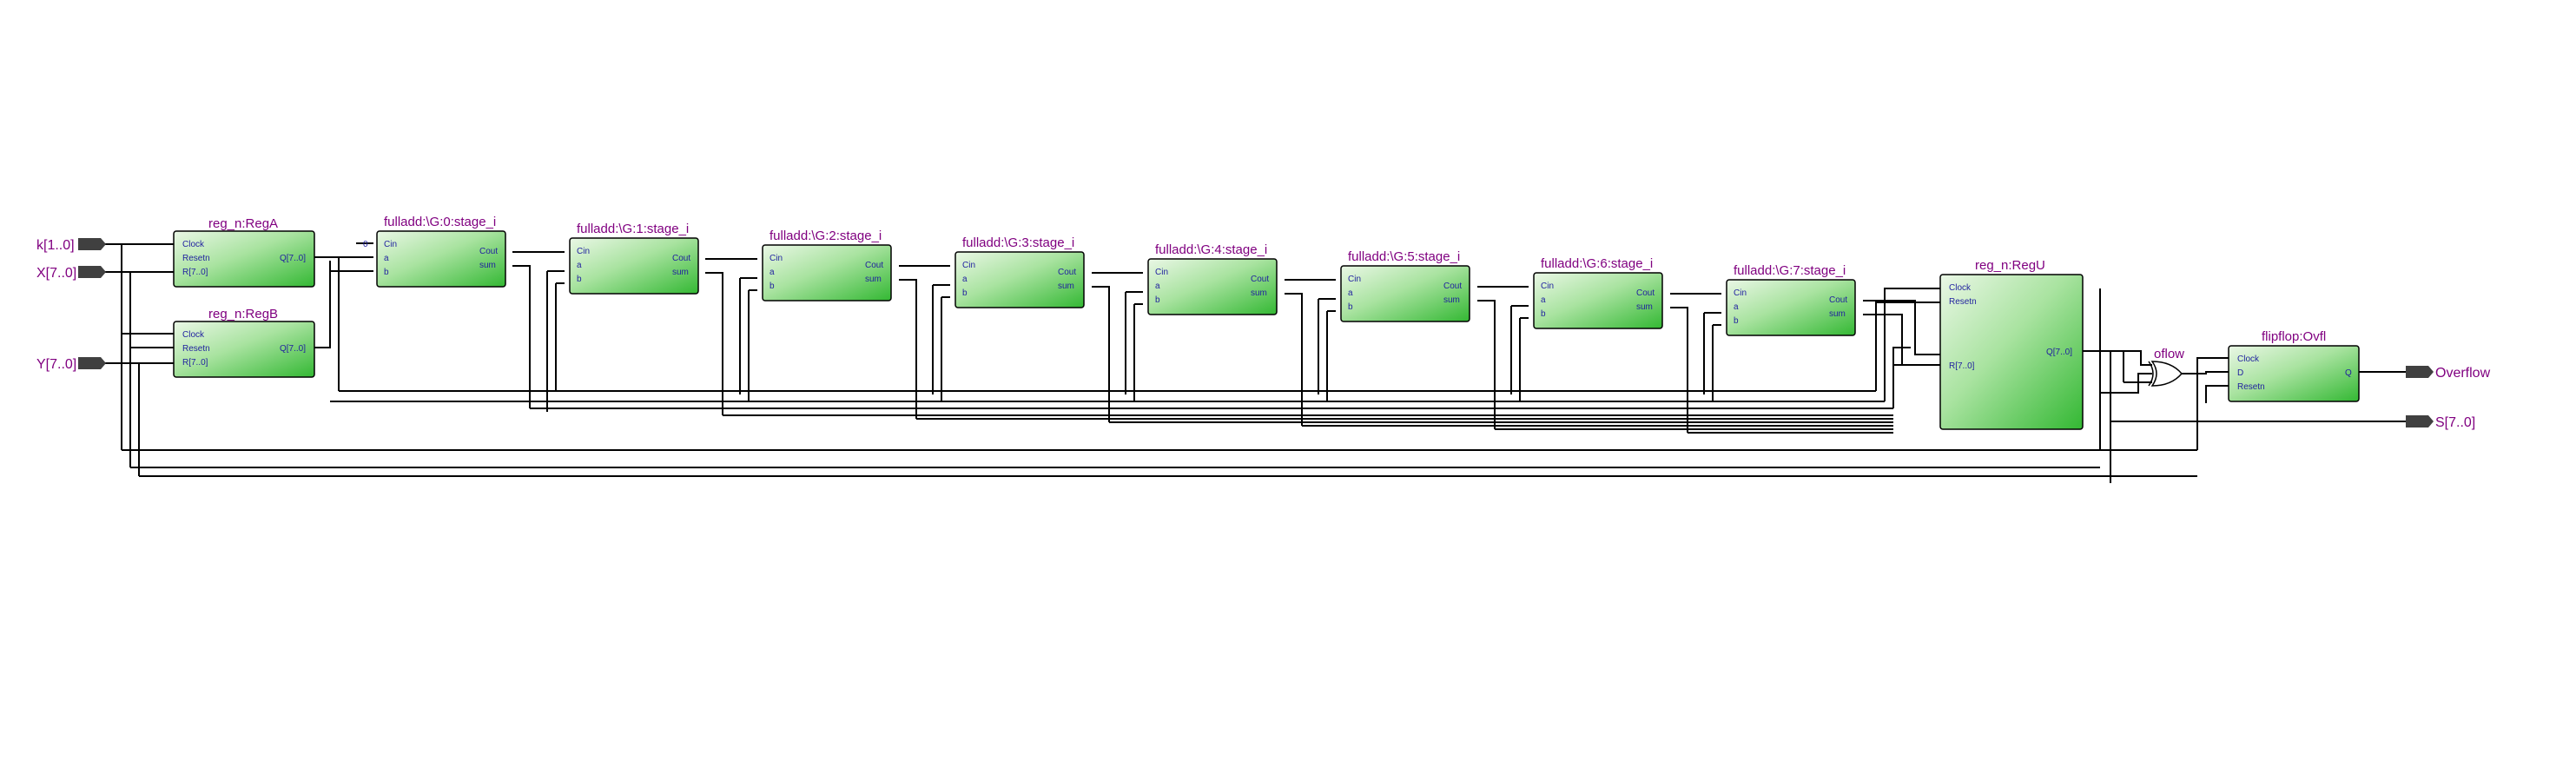 This screenshot has width=2576, height=782. Describe the element at coordinates (489, 252) in the screenshot. I see `stage-0-port-cout: Cout` at that location.